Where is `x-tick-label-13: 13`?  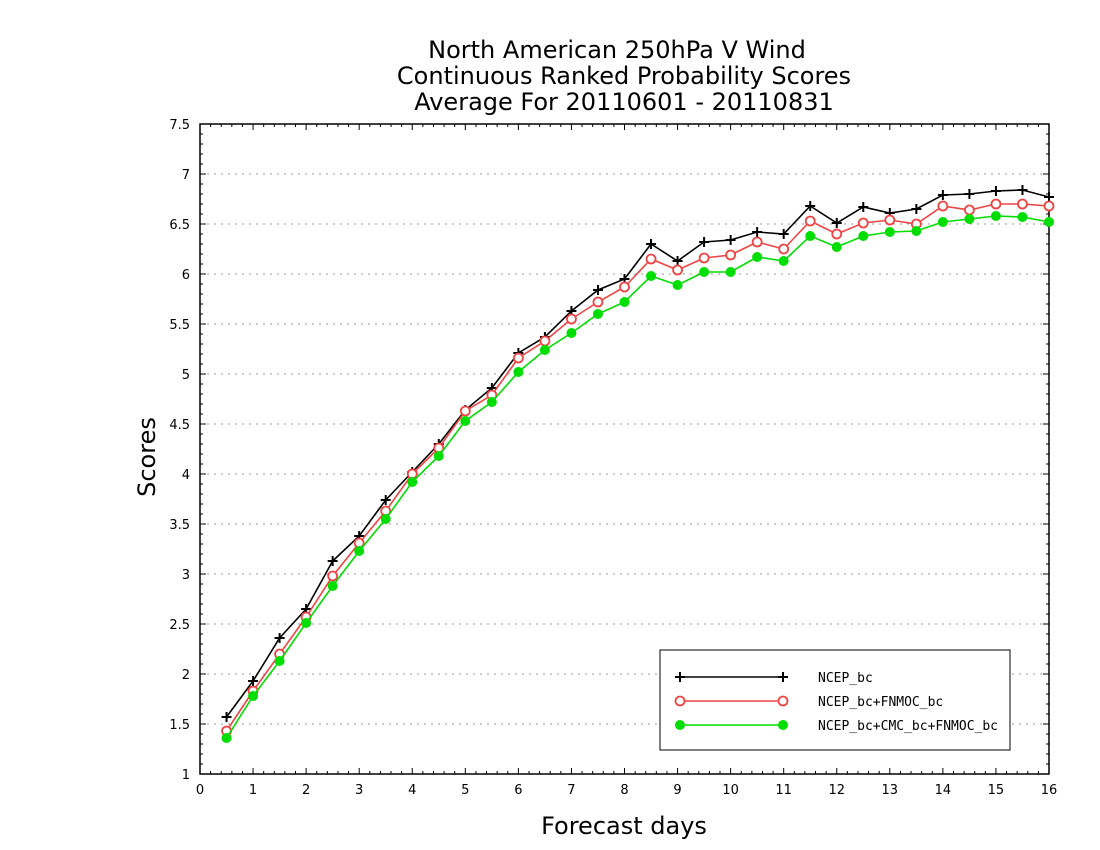 x-tick-label-13: 13 is located at coordinates (890, 790).